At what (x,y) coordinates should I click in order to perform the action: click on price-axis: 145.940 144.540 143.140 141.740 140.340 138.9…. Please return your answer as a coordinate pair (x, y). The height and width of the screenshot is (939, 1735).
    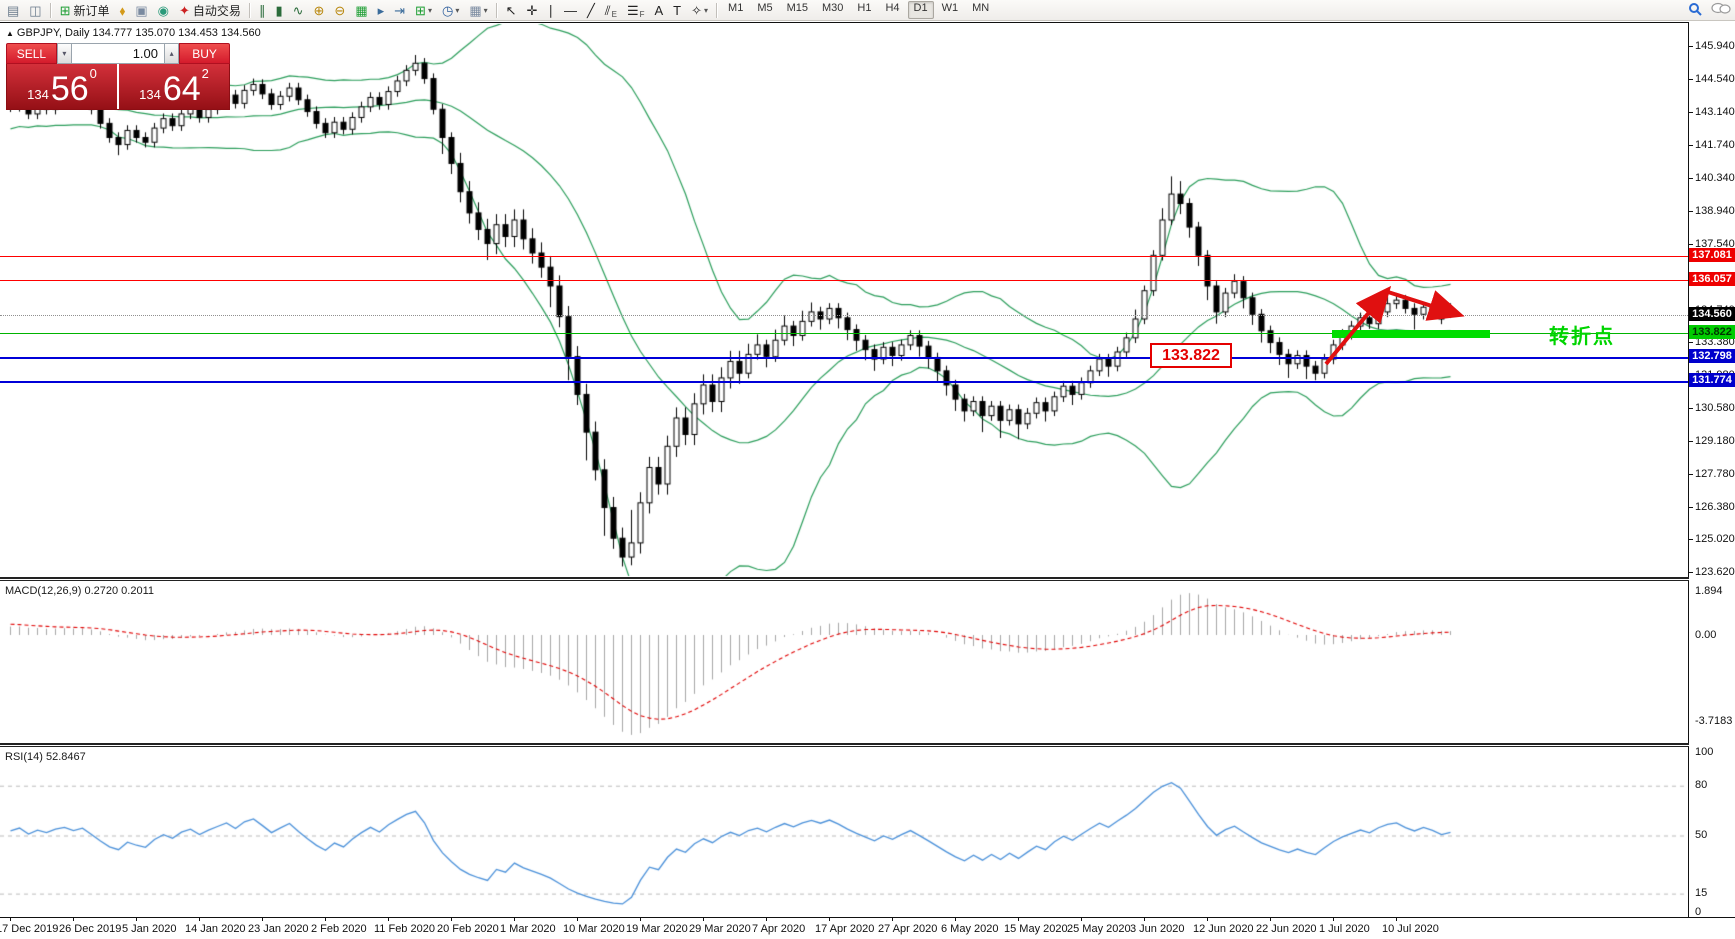
    Looking at the image, I should click on (1712, 470).